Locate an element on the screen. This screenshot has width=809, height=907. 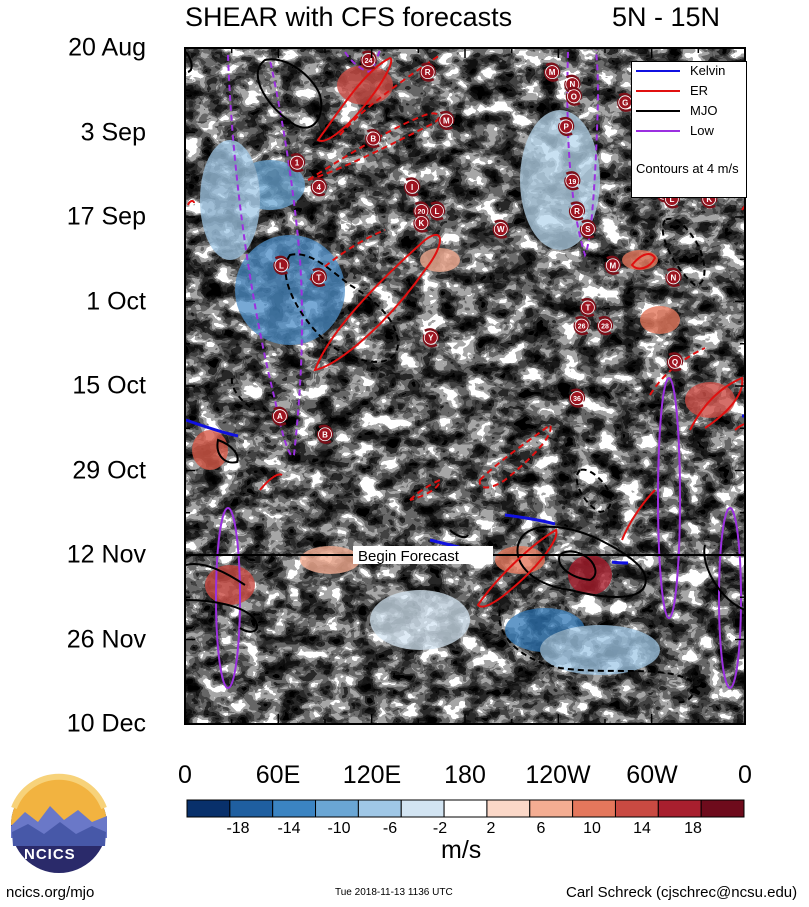
legend: Kelvin ER MJO Low Contours at 4 m/s is located at coordinates (689, 129).